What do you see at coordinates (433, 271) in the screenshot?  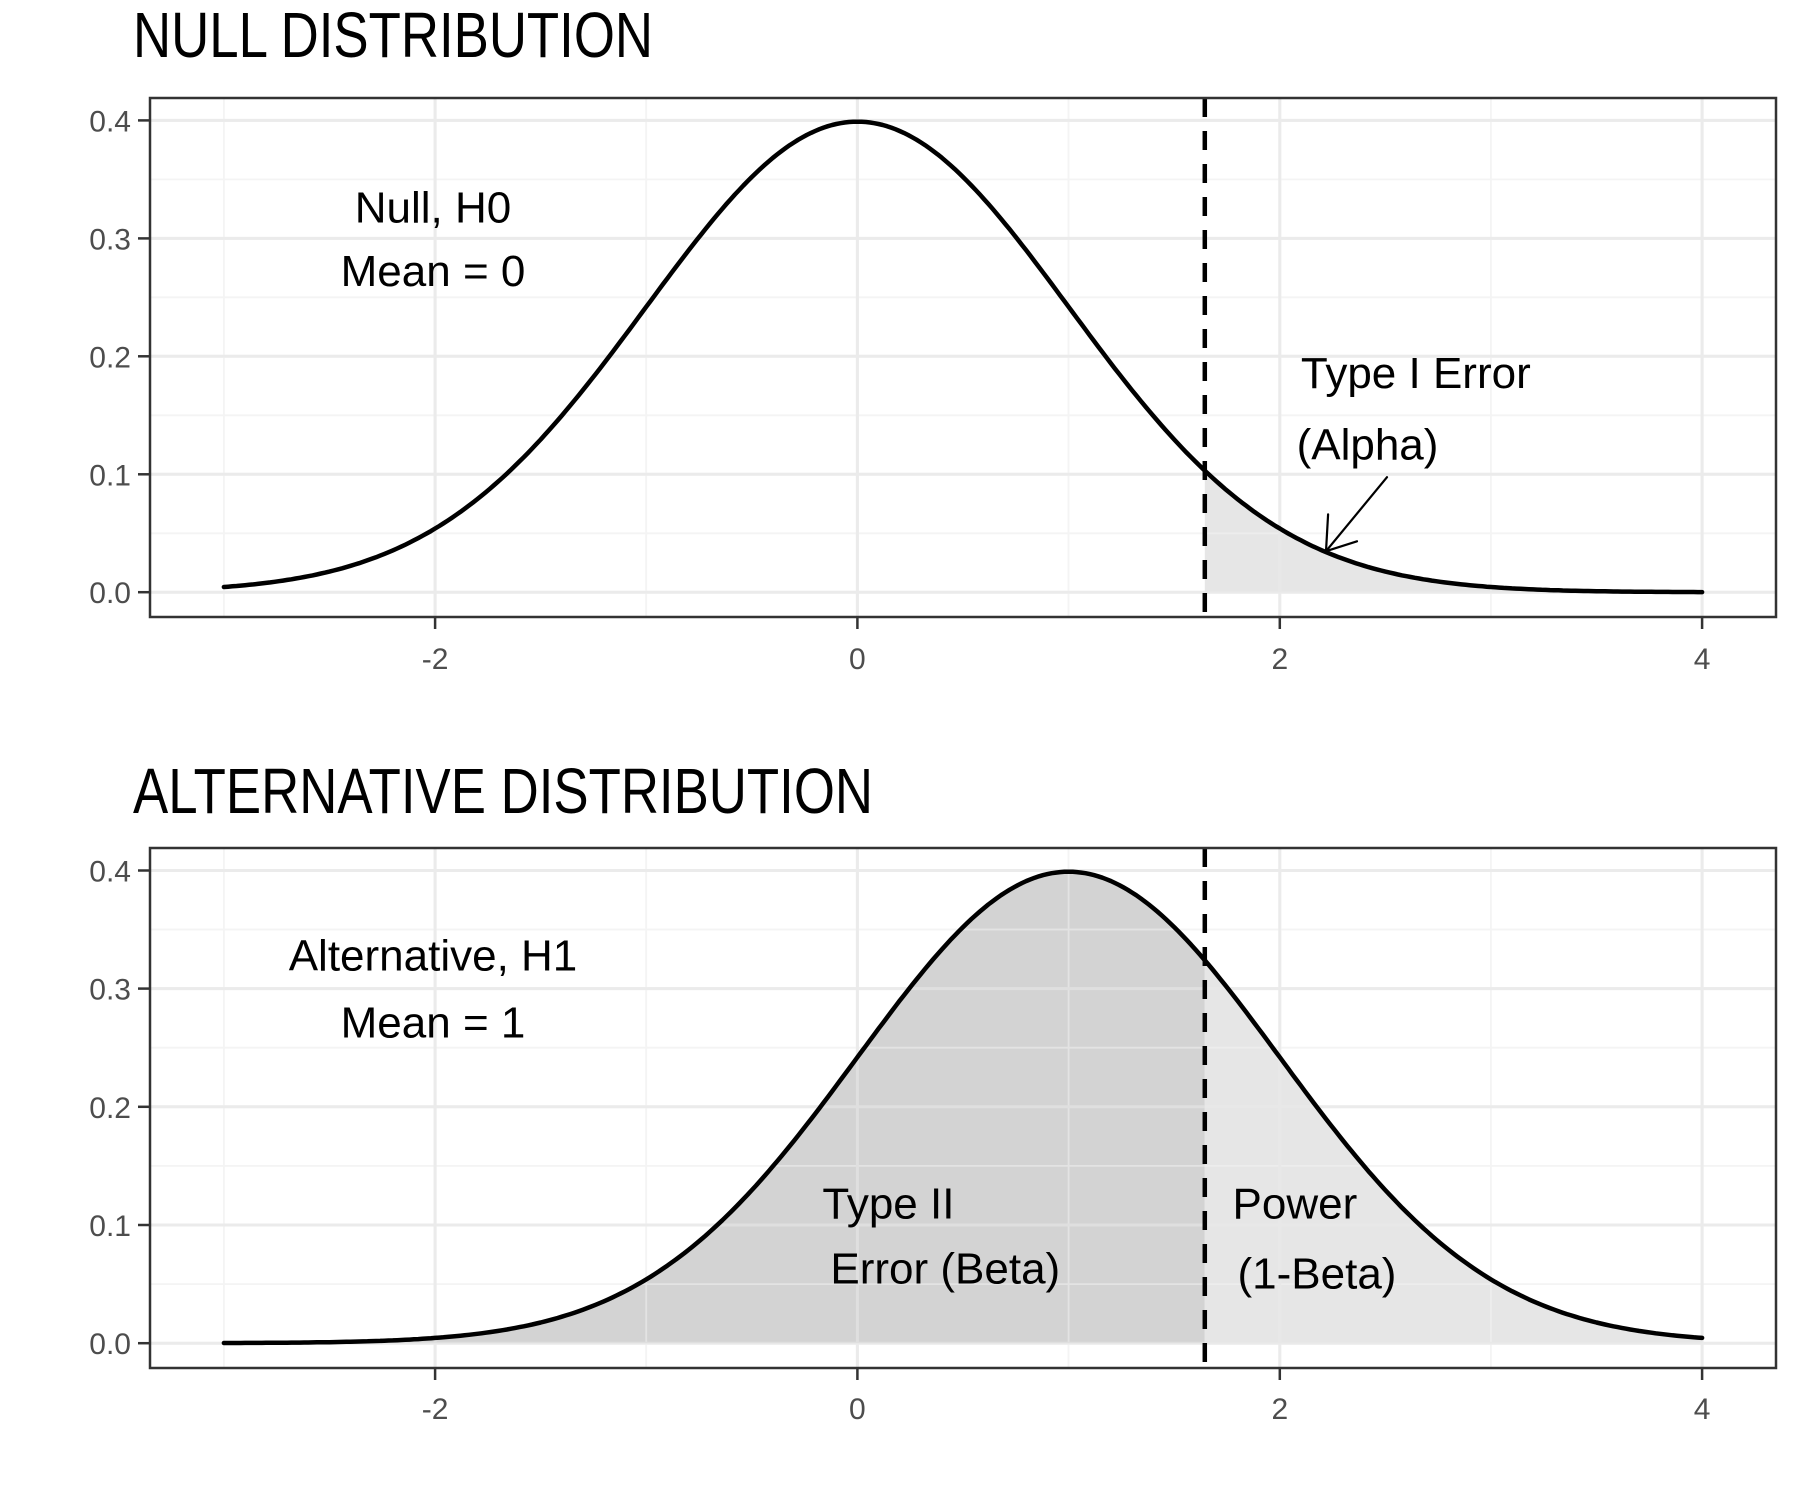 I see `h0-label-line2: Mean = 0` at bounding box center [433, 271].